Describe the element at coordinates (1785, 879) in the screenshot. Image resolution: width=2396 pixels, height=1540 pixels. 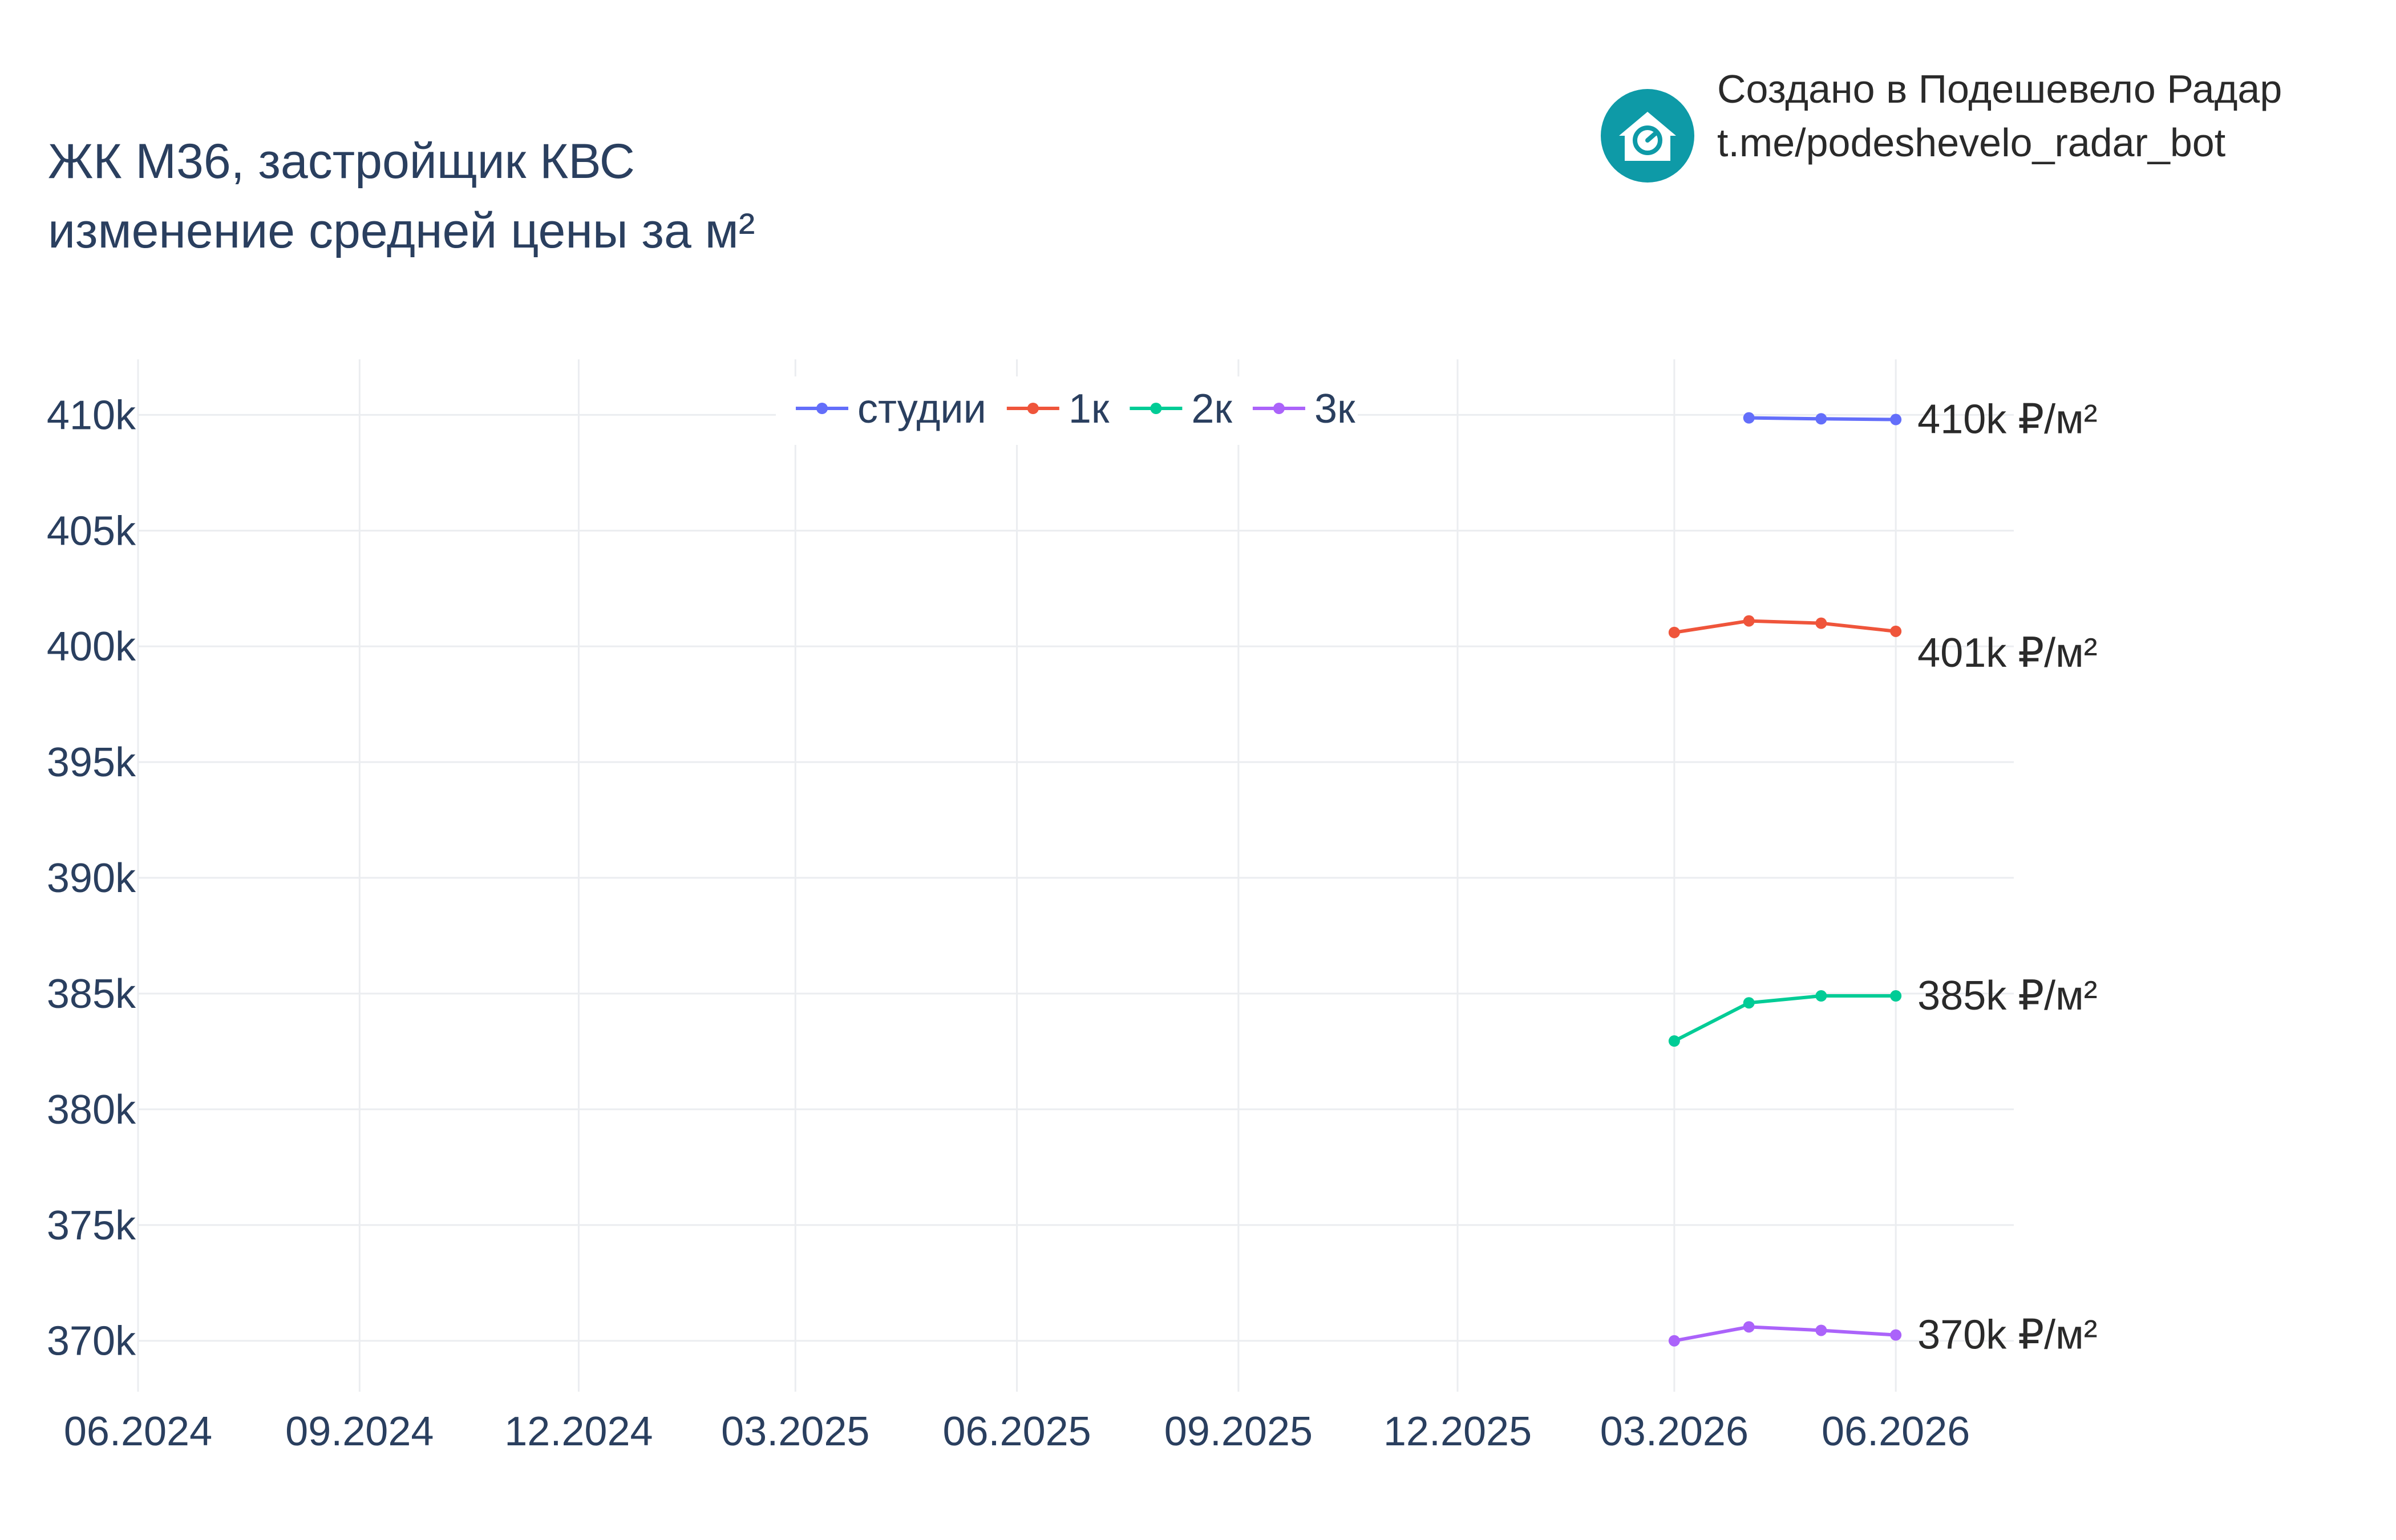
I see `series` at that location.